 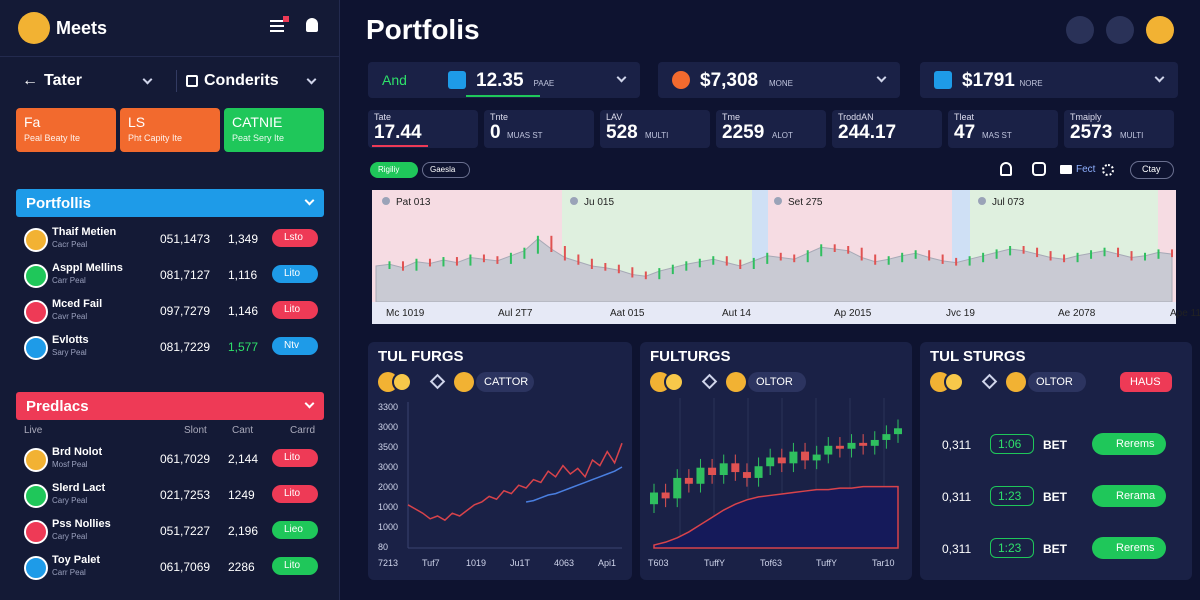 I want to click on row-action-label: Rerama, so click(x=1136, y=496).